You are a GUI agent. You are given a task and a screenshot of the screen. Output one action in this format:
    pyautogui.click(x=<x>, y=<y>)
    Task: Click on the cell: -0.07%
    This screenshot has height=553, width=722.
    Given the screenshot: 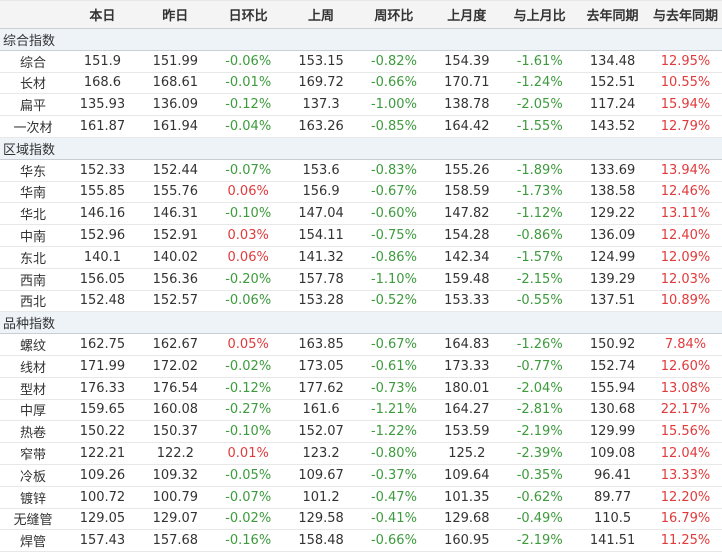 What is the action you would take?
    pyautogui.click(x=248, y=497)
    